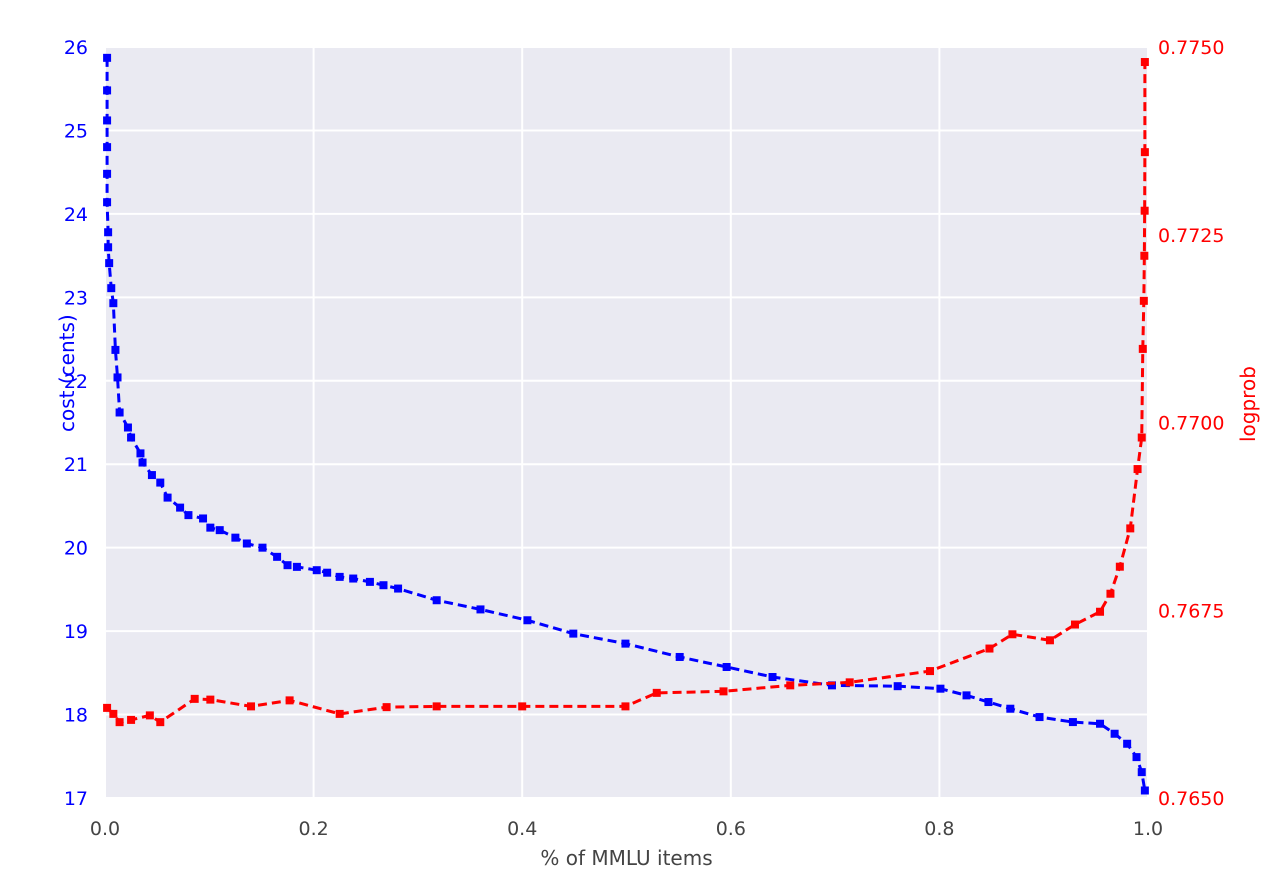  What do you see at coordinates (939, 829) in the screenshot?
I see `x-tick-label: 0.8` at bounding box center [939, 829].